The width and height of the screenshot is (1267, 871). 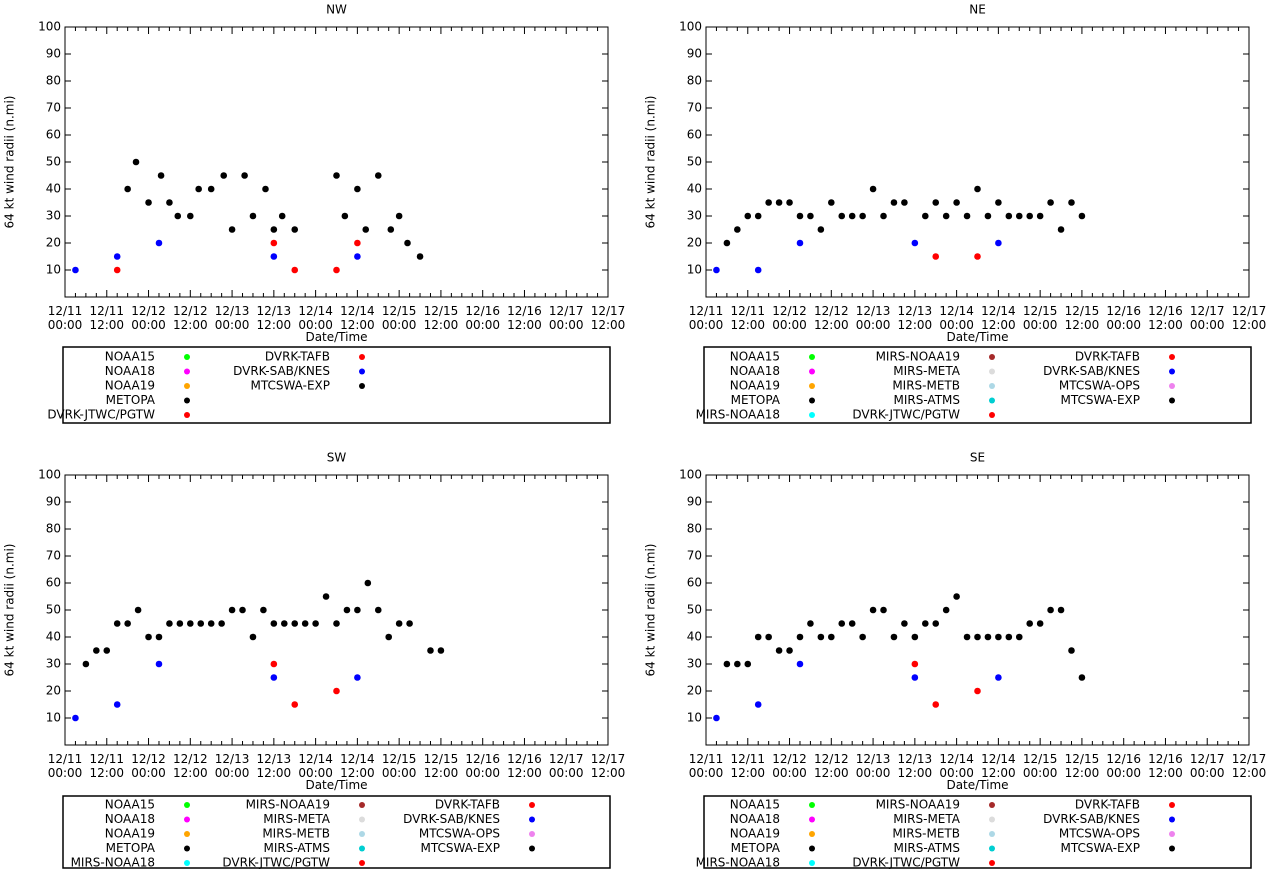 I want to click on y-tick-label: 50, so click(x=53, y=610).